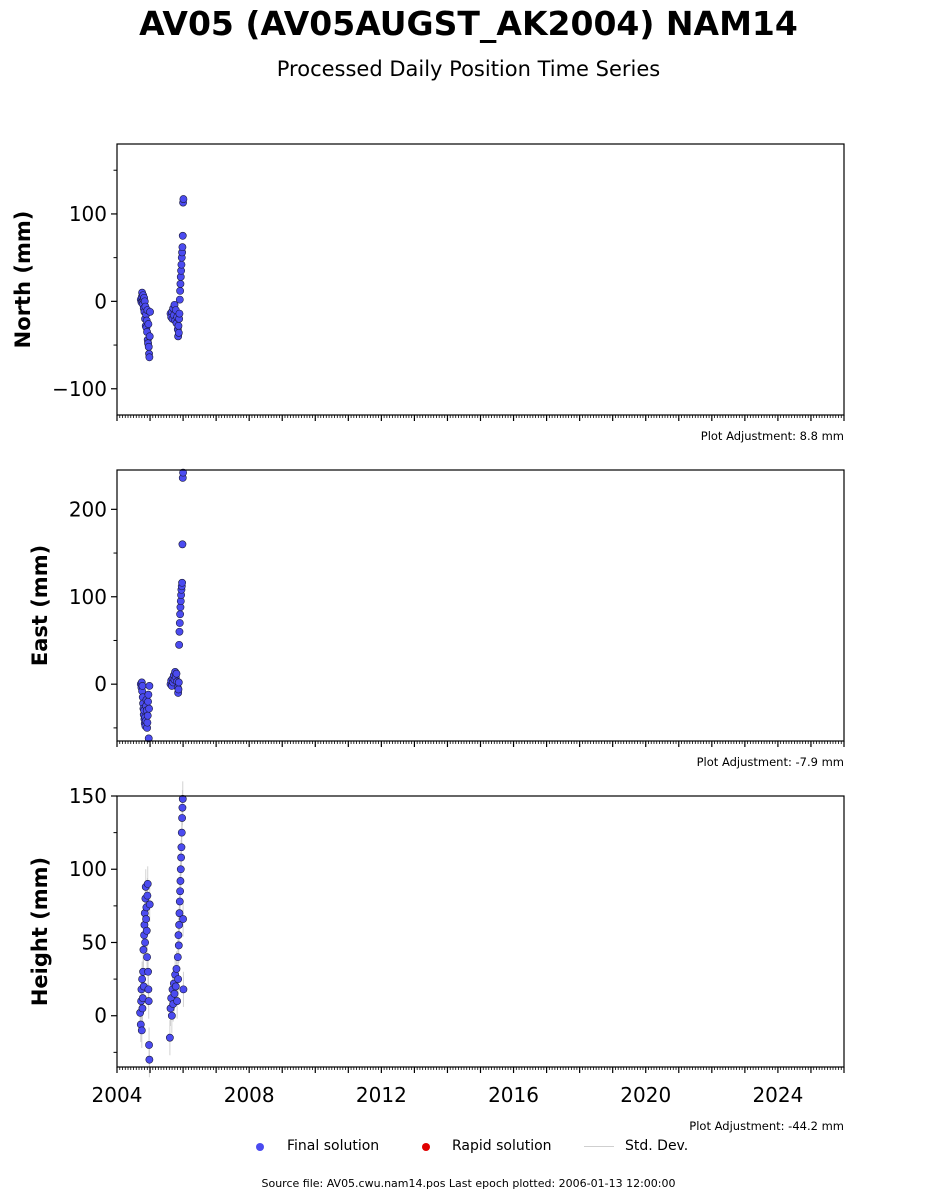 The width and height of the screenshot is (937, 1200). I want to click on east-mm-plot-adjustment: Plot Adjustment: -7.9 mm, so click(770, 762).